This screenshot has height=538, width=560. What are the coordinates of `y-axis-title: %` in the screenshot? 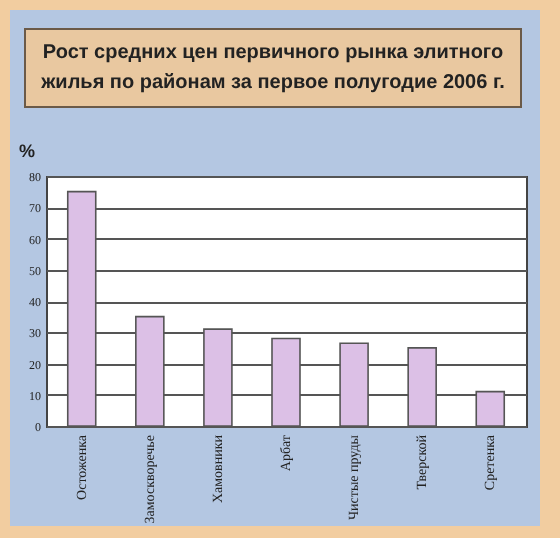 It's located at (27, 151).